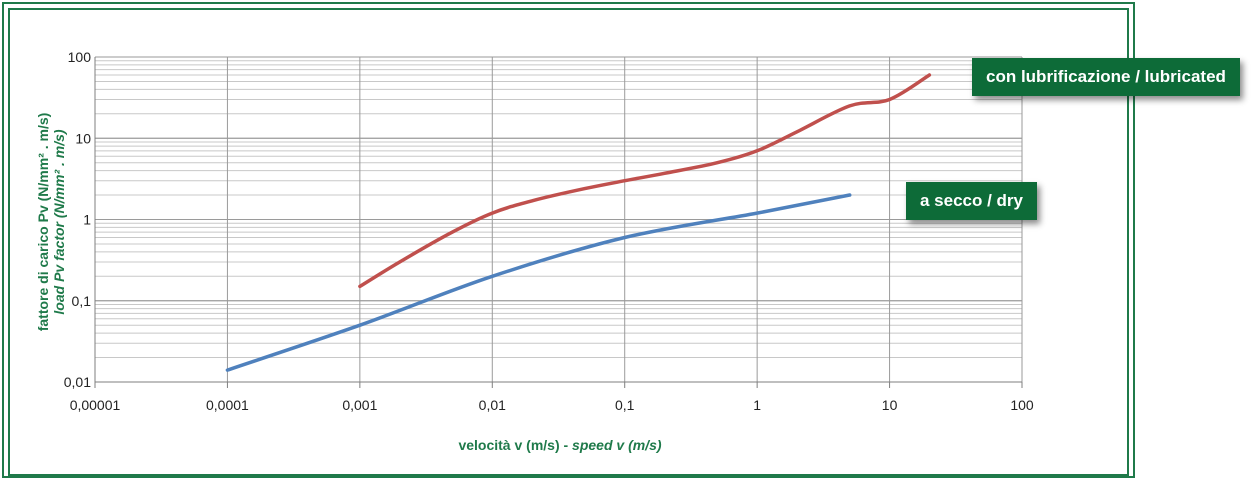 The width and height of the screenshot is (1255, 482). I want to click on y-tick-label: 100, so click(80, 57).